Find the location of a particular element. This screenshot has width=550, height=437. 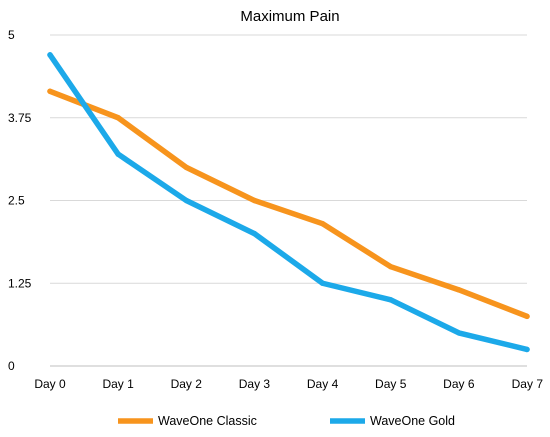

legend: WaveOne Classic WaveOne Gold is located at coordinates (286, 421).